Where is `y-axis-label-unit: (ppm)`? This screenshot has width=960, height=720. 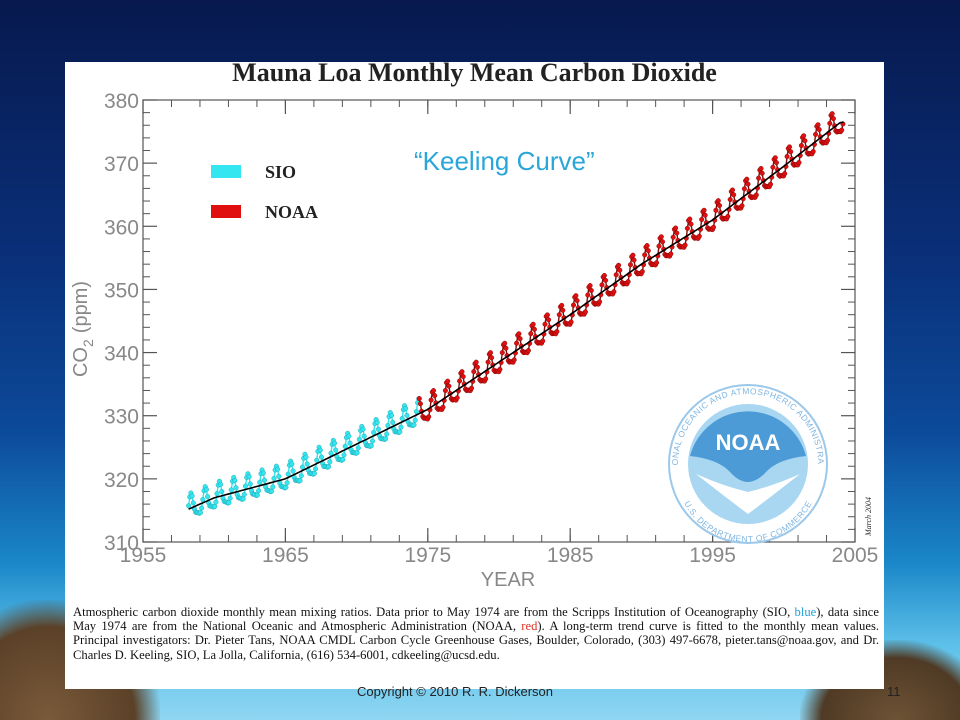
y-axis-label-unit: (ppm) is located at coordinates (81, 307).